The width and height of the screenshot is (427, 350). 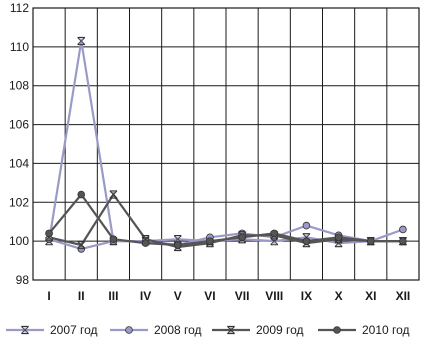 I want to click on y-tick-label: 110, so click(x=19, y=47).